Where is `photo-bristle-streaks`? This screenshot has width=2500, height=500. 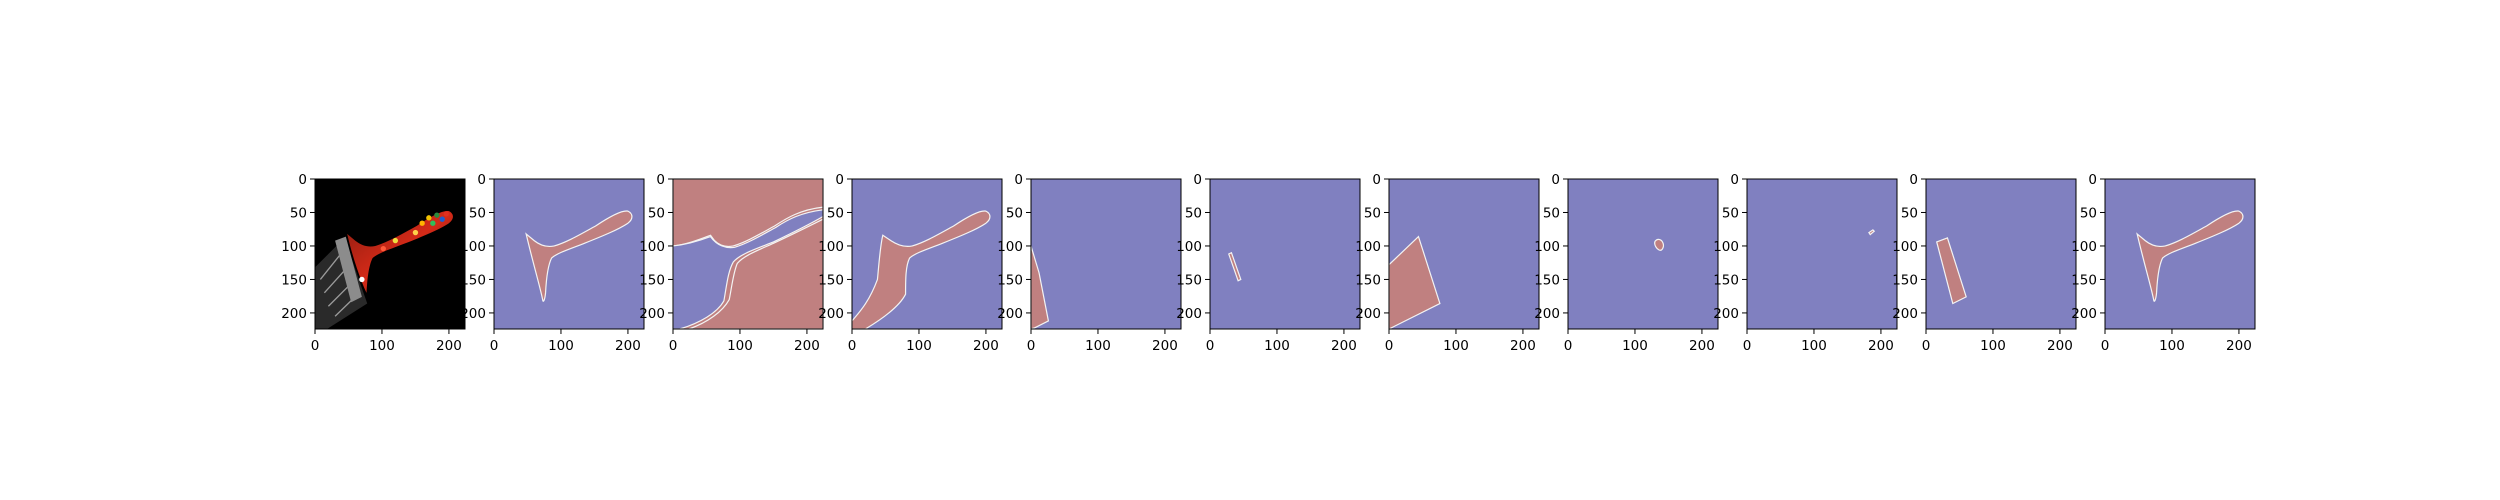
photo-bristle-streaks is located at coordinates (339, 284).